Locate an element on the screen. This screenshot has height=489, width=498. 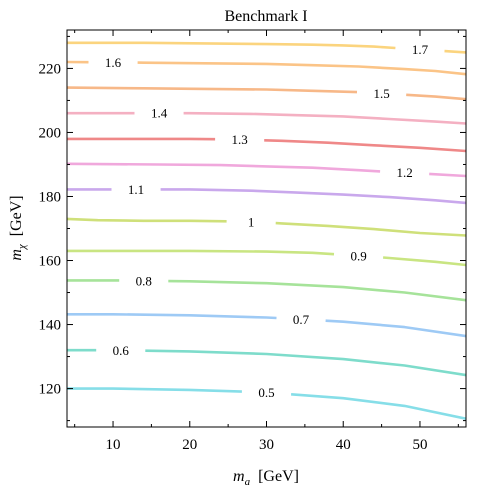
y-tick-label: 160 is located at coordinates (50, 262).